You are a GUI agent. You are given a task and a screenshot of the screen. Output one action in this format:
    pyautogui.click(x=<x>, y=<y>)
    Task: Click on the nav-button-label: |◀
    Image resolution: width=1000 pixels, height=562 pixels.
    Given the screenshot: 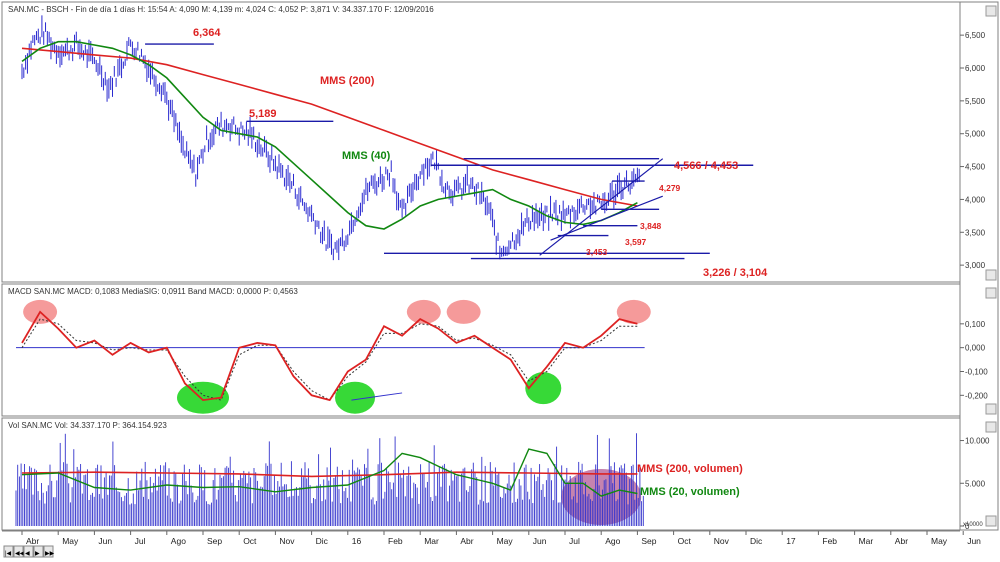 What is the action you would take?
    pyautogui.click(x=8, y=554)
    